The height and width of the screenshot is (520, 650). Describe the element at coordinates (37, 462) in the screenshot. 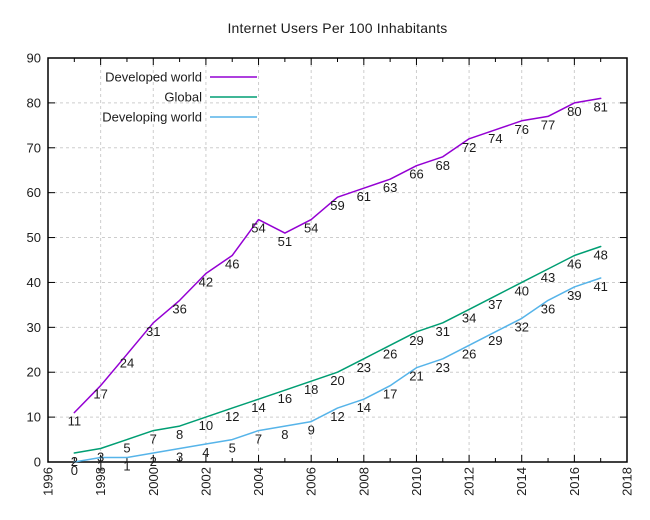

I see `y-tick-label: 0` at that location.